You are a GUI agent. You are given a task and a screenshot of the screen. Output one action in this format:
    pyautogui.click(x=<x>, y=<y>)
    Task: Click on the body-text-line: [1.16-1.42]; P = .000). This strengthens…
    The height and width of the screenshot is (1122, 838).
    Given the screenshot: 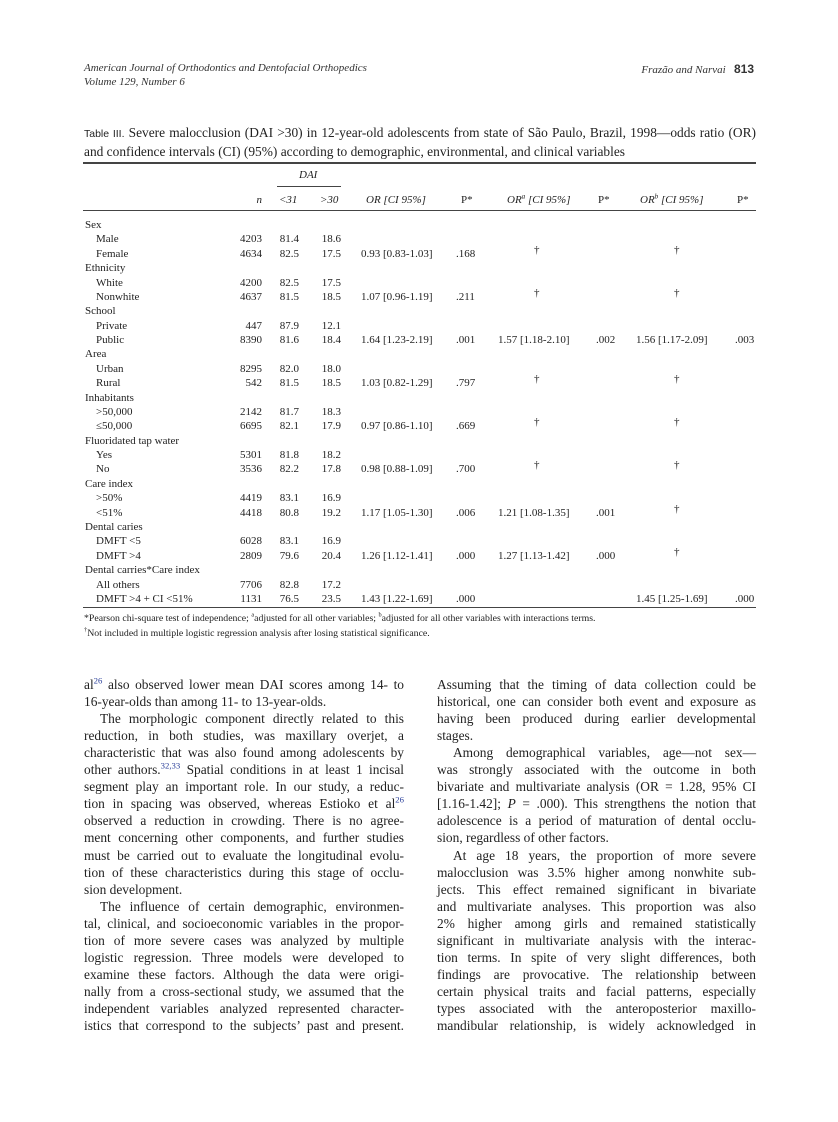 What is the action you would take?
    pyautogui.click(x=596, y=803)
    